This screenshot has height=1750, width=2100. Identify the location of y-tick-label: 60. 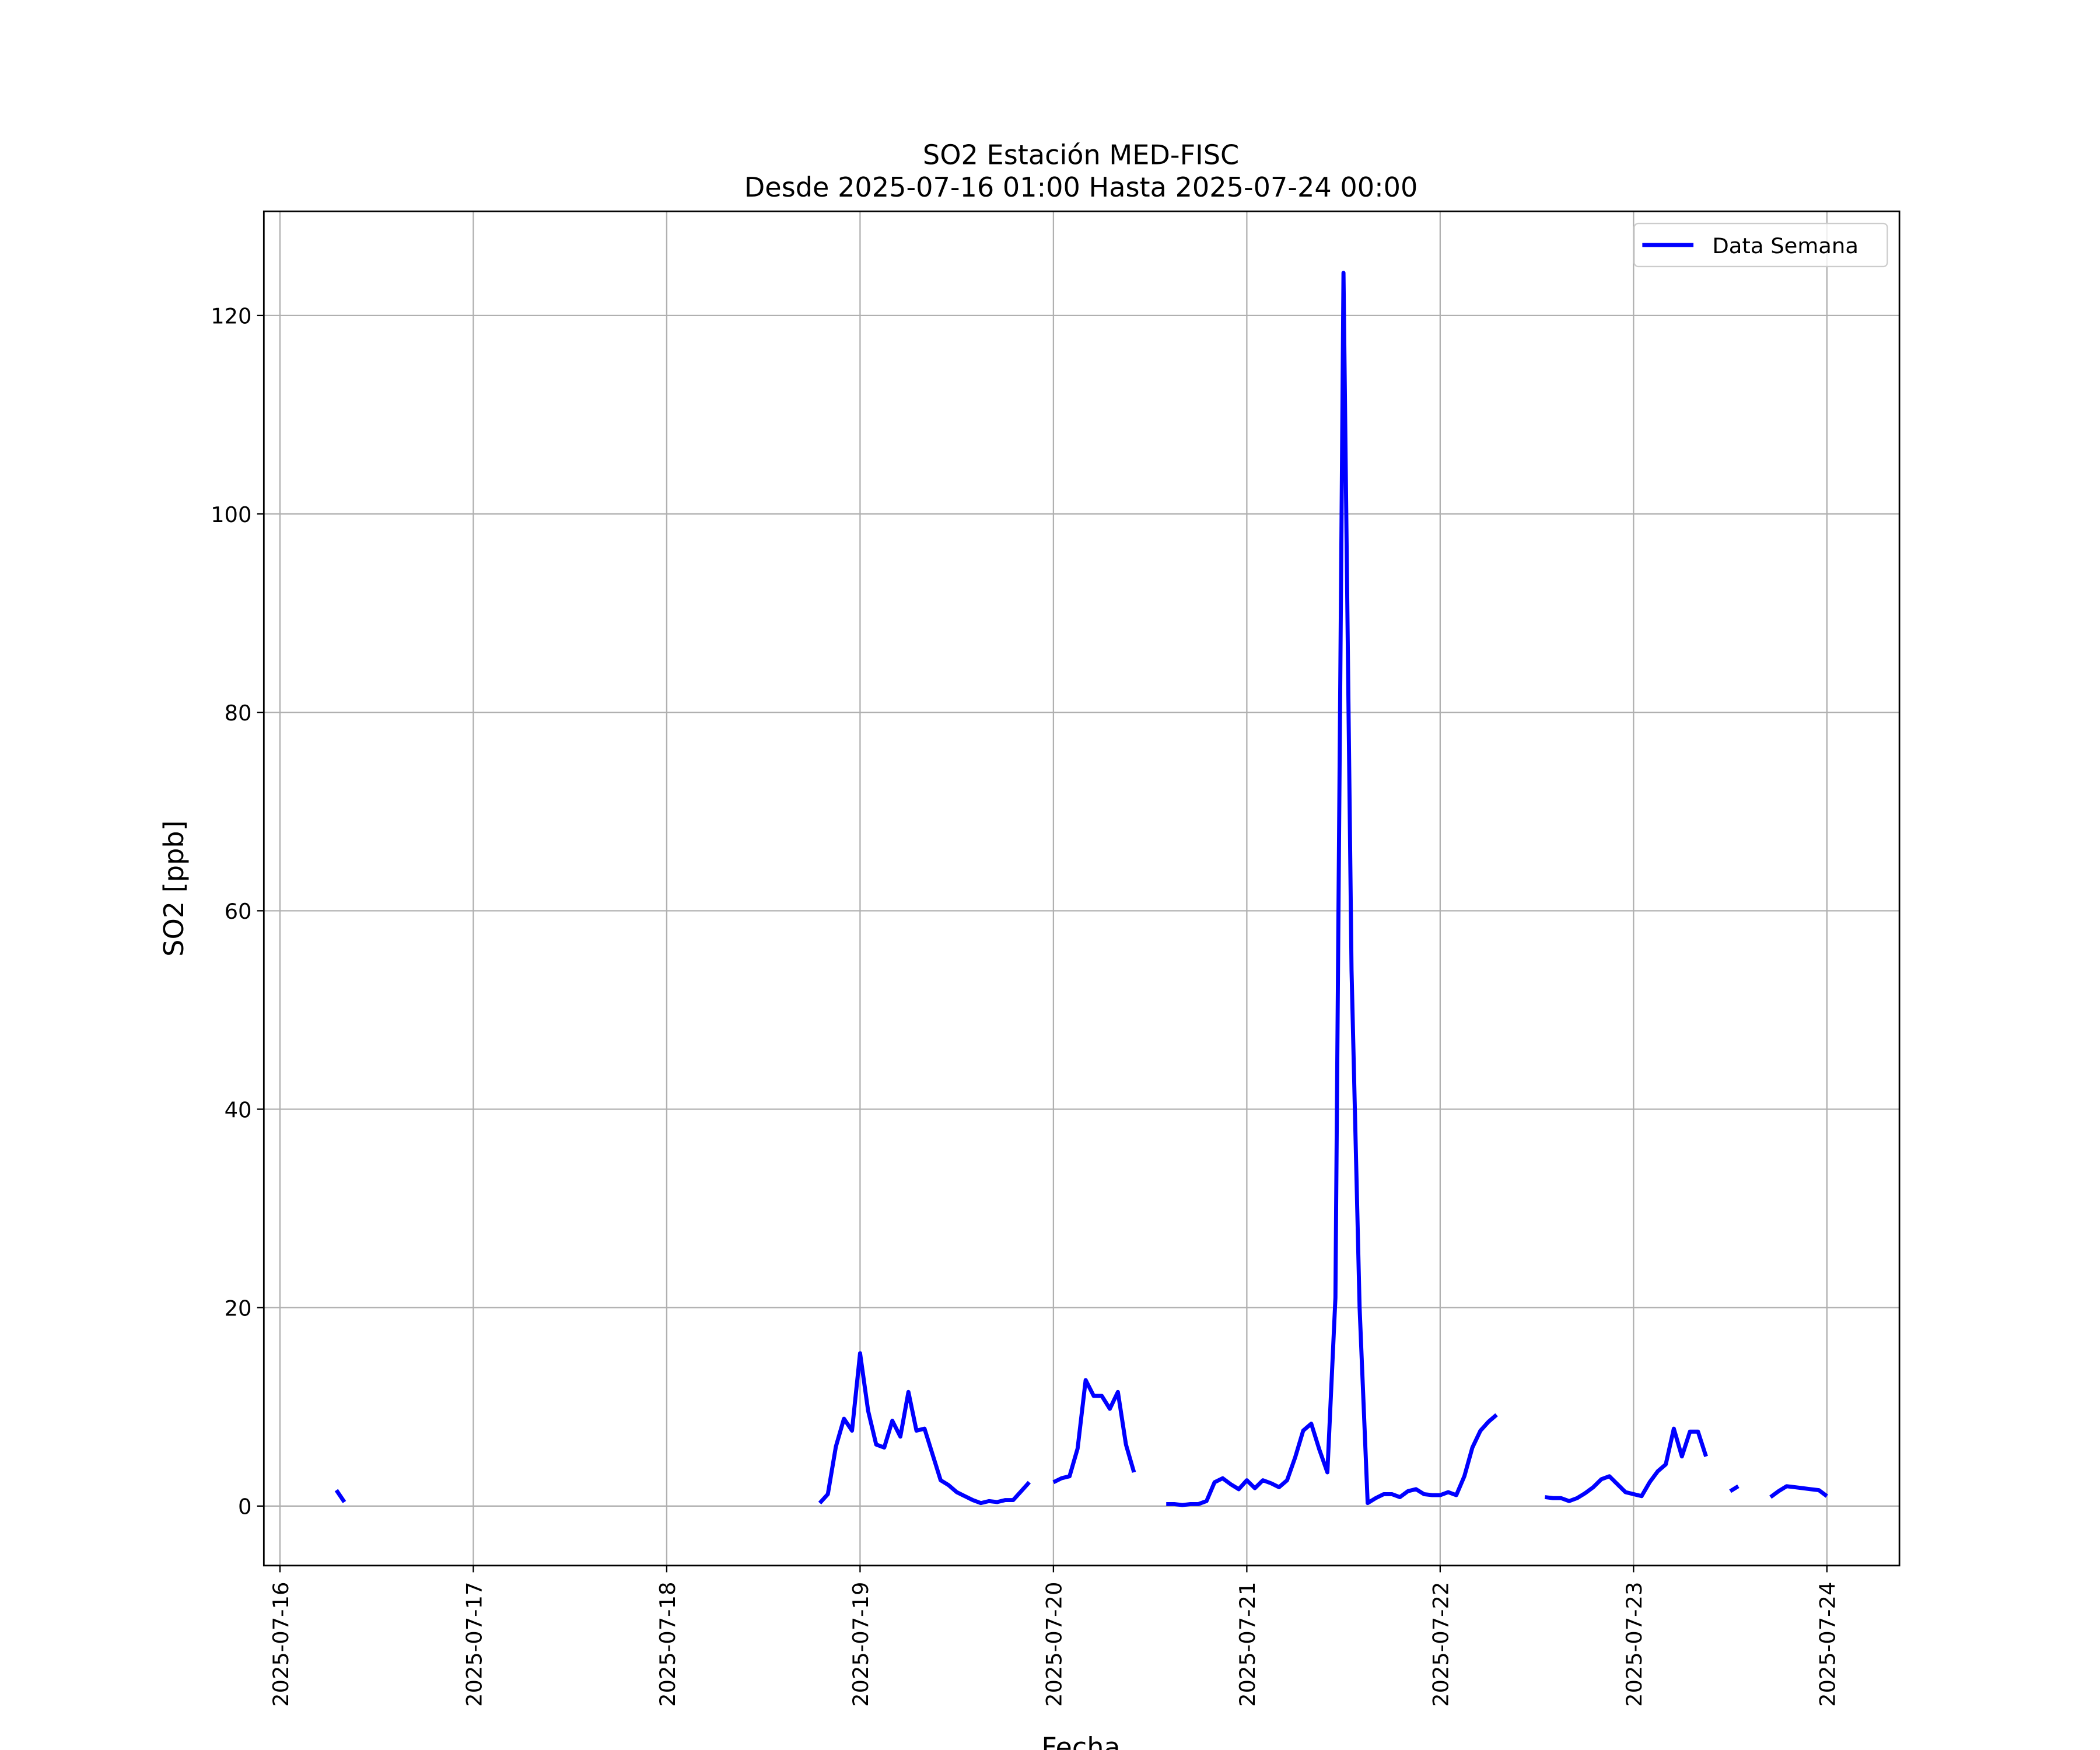
(238, 911).